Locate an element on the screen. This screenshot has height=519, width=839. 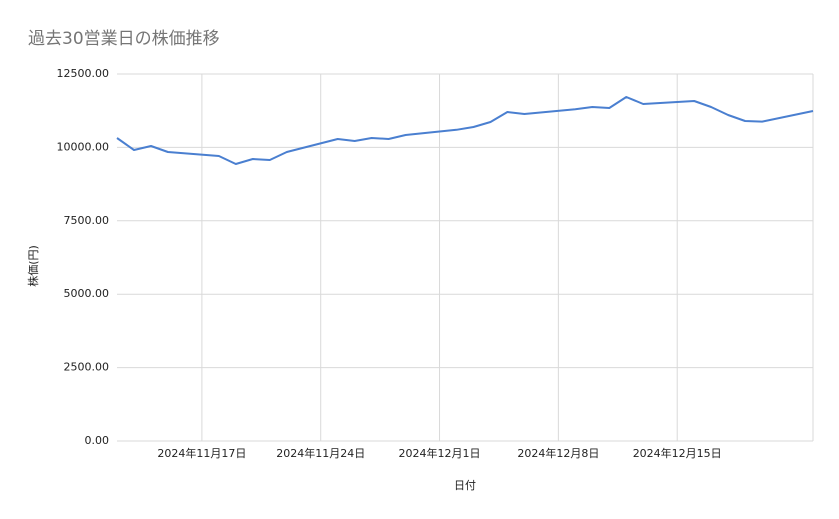
x-tick-label: 2024年11月17日 is located at coordinates (201, 453).